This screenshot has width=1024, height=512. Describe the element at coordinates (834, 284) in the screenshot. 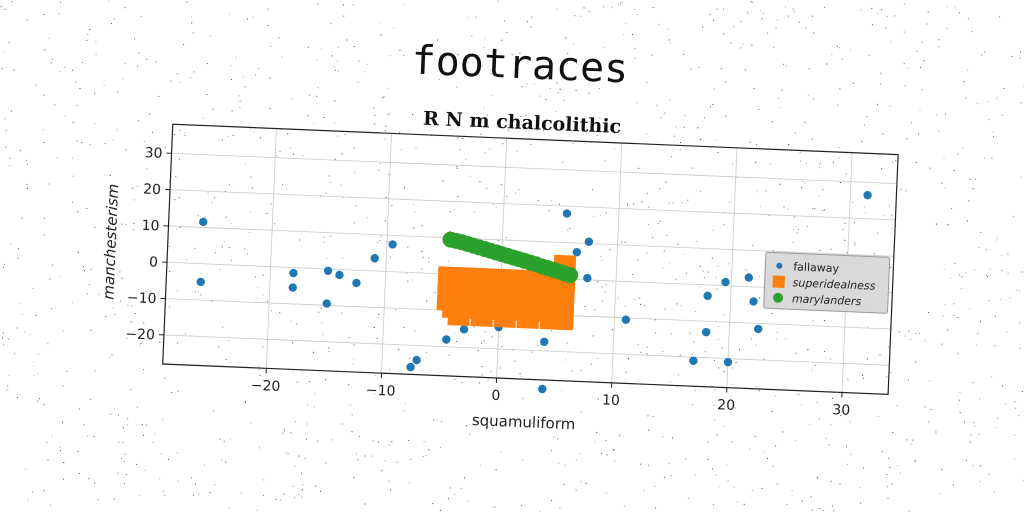

I see `legend-label-superidealness: superidealness` at that location.